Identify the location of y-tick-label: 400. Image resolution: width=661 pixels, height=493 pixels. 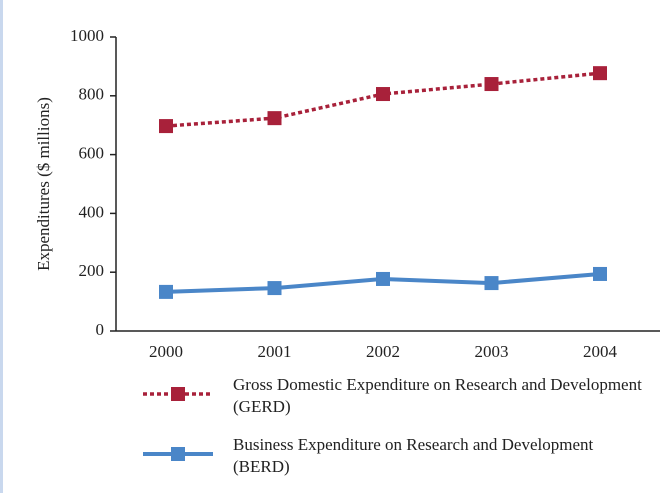
(92, 211).